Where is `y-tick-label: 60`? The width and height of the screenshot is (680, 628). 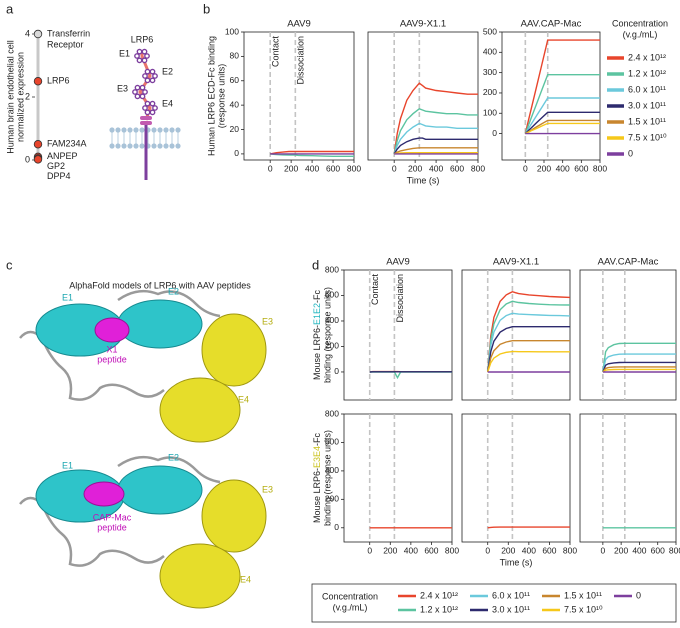 y-tick-label: 60 is located at coordinates (235, 80).